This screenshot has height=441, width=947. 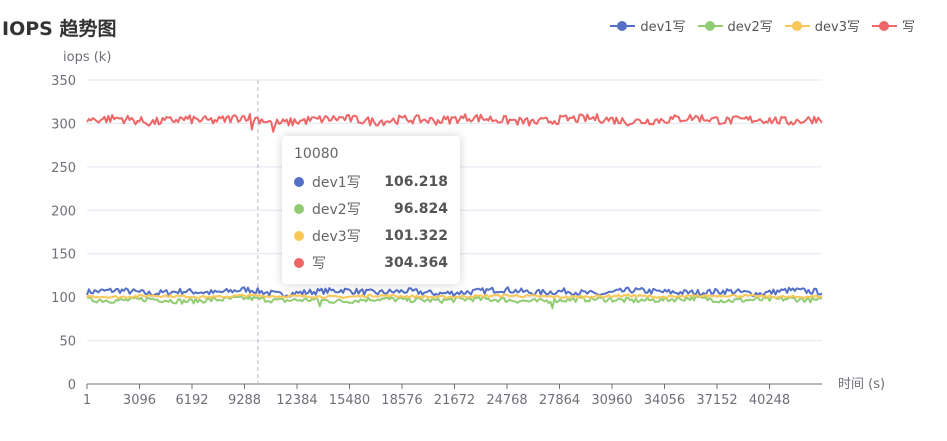 What do you see at coordinates (191, 400) in the screenshot?
I see `x-tick-label: 6192` at bounding box center [191, 400].